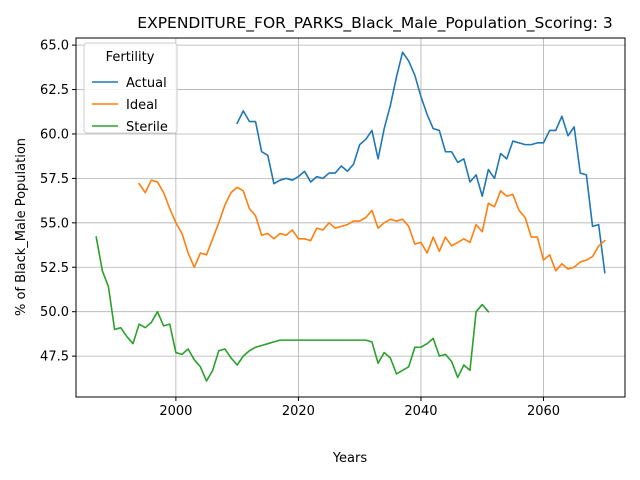 The height and width of the screenshot is (480, 640). I want to click on legend-label-sterile: Sterile, so click(147, 127).